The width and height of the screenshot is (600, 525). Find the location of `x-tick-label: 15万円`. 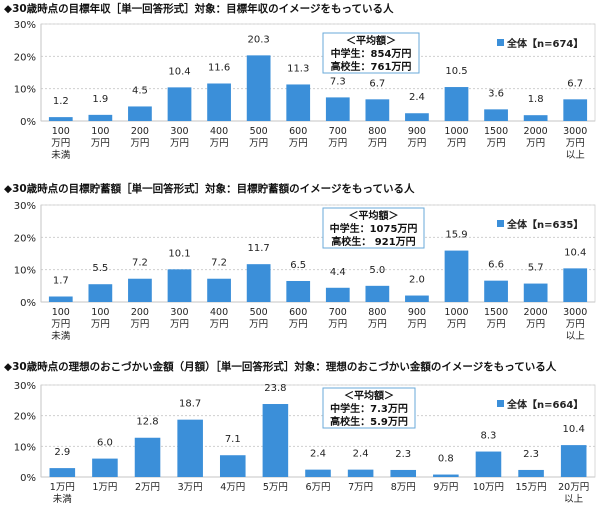

x-tick-label: 15万円 is located at coordinates (531, 487).